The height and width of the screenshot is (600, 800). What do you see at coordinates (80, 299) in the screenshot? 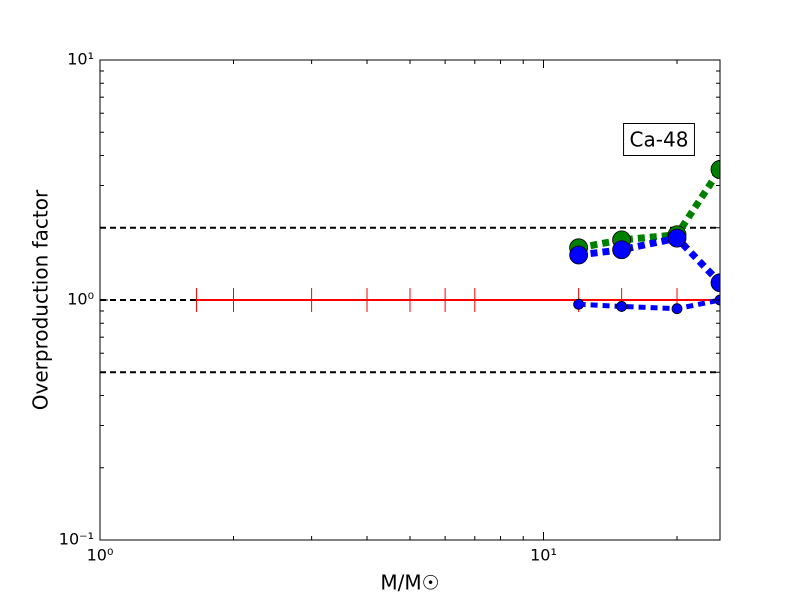
I see `y-tick-label: 10⁰` at bounding box center [80, 299].